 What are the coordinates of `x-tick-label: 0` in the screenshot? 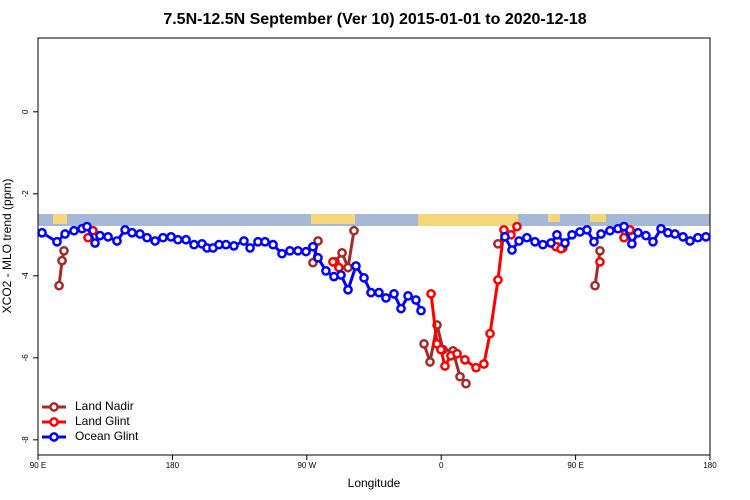 It's located at (441, 465).